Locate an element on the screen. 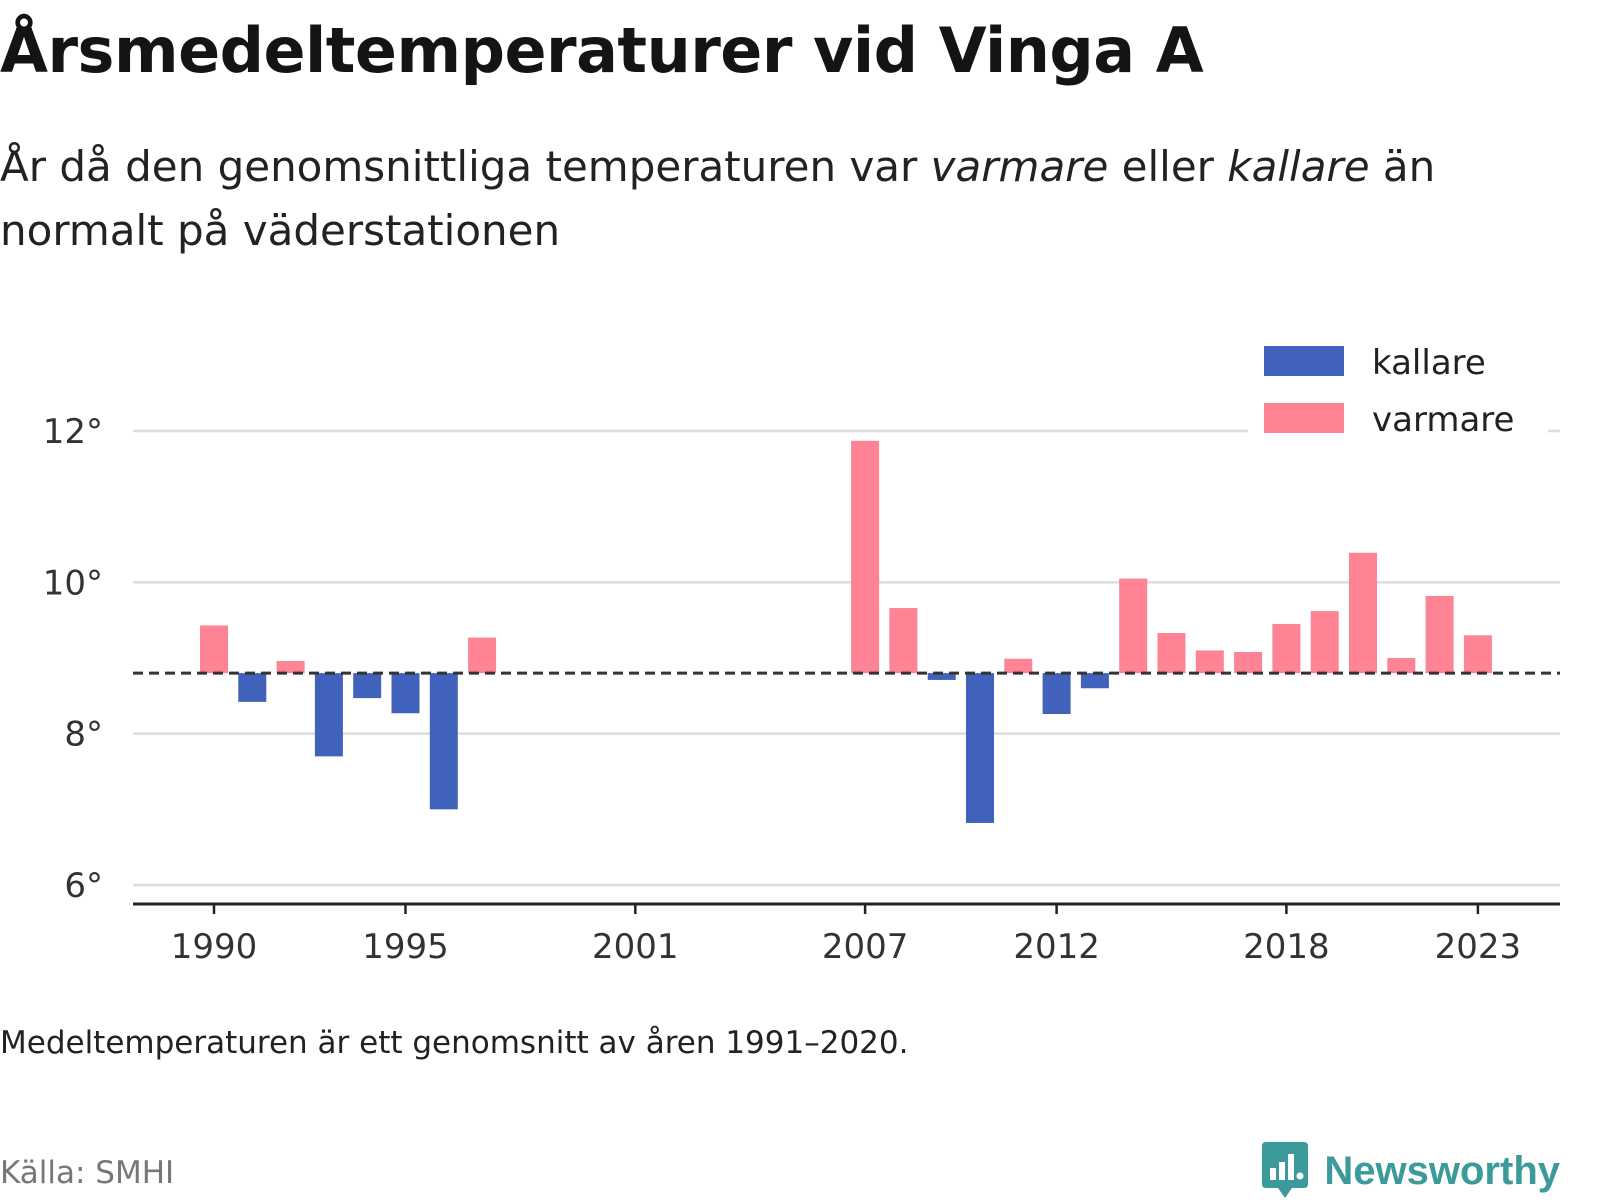 The image size is (1600, 1200). legend-swatch-warmer is located at coordinates (1304, 418).